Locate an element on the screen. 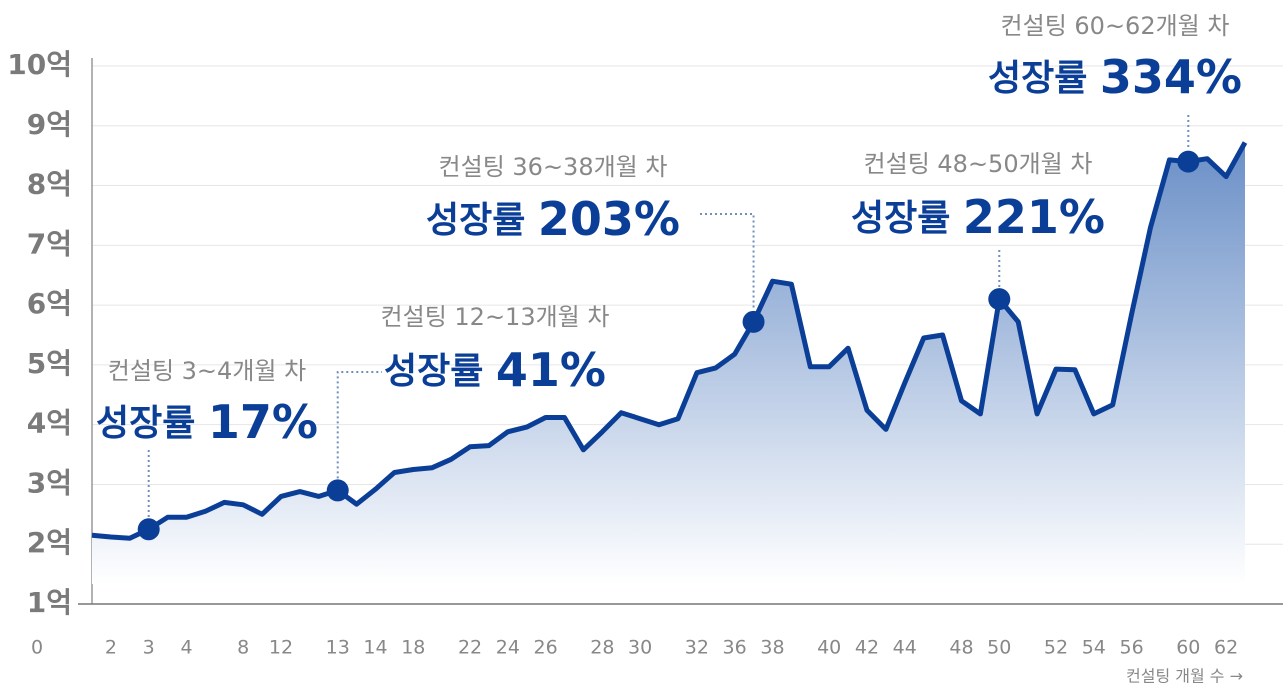 This screenshot has height=692, width=1283. growth-value: 203% is located at coordinates (609, 219).